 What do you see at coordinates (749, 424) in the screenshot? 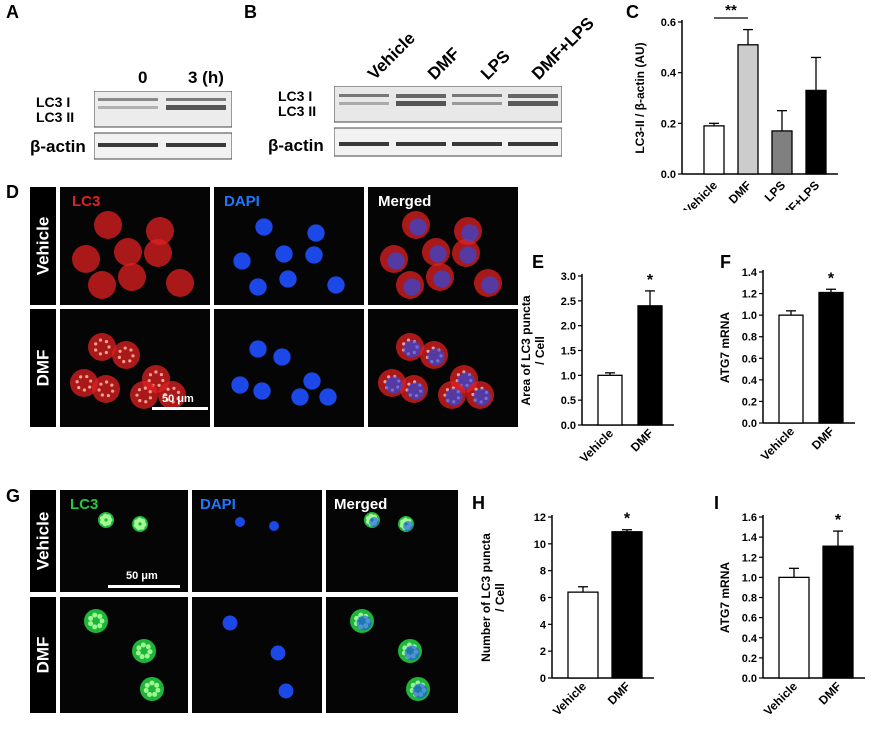
I see `y-tick-label-f: 0.0` at bounding box center [749, 424].